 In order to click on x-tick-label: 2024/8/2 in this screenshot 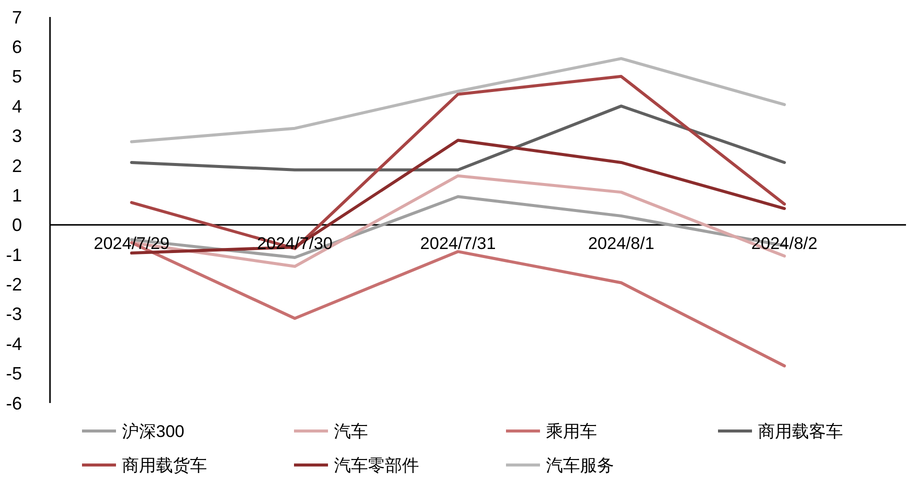, I will do `click(784, 243)`.